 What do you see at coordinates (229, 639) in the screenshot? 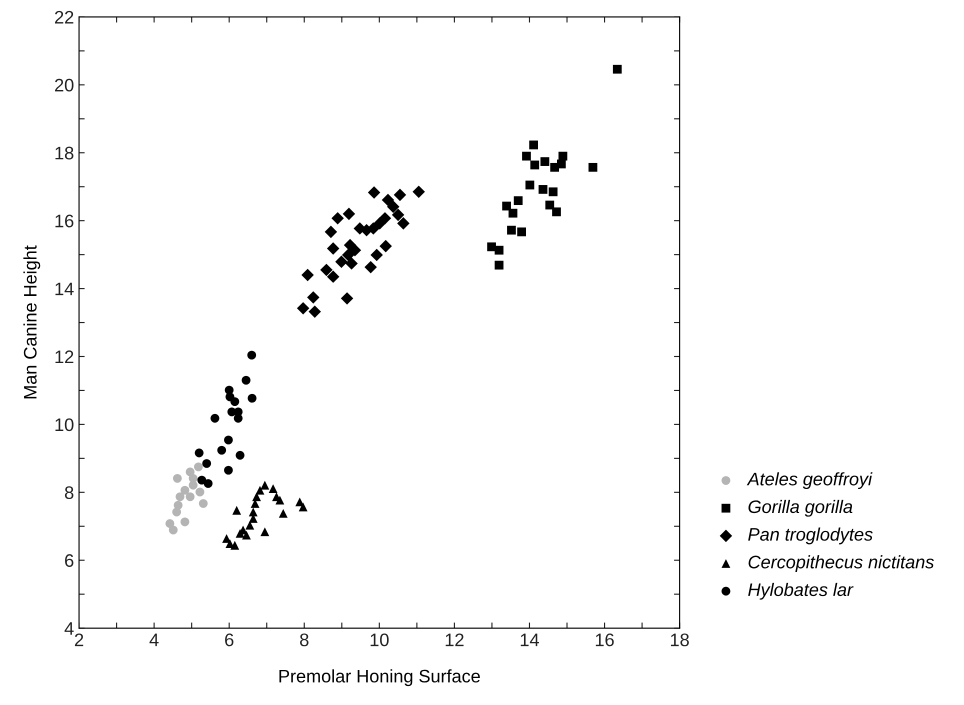
I see `x-tick-label: 6` at bounding box center [229, 639].